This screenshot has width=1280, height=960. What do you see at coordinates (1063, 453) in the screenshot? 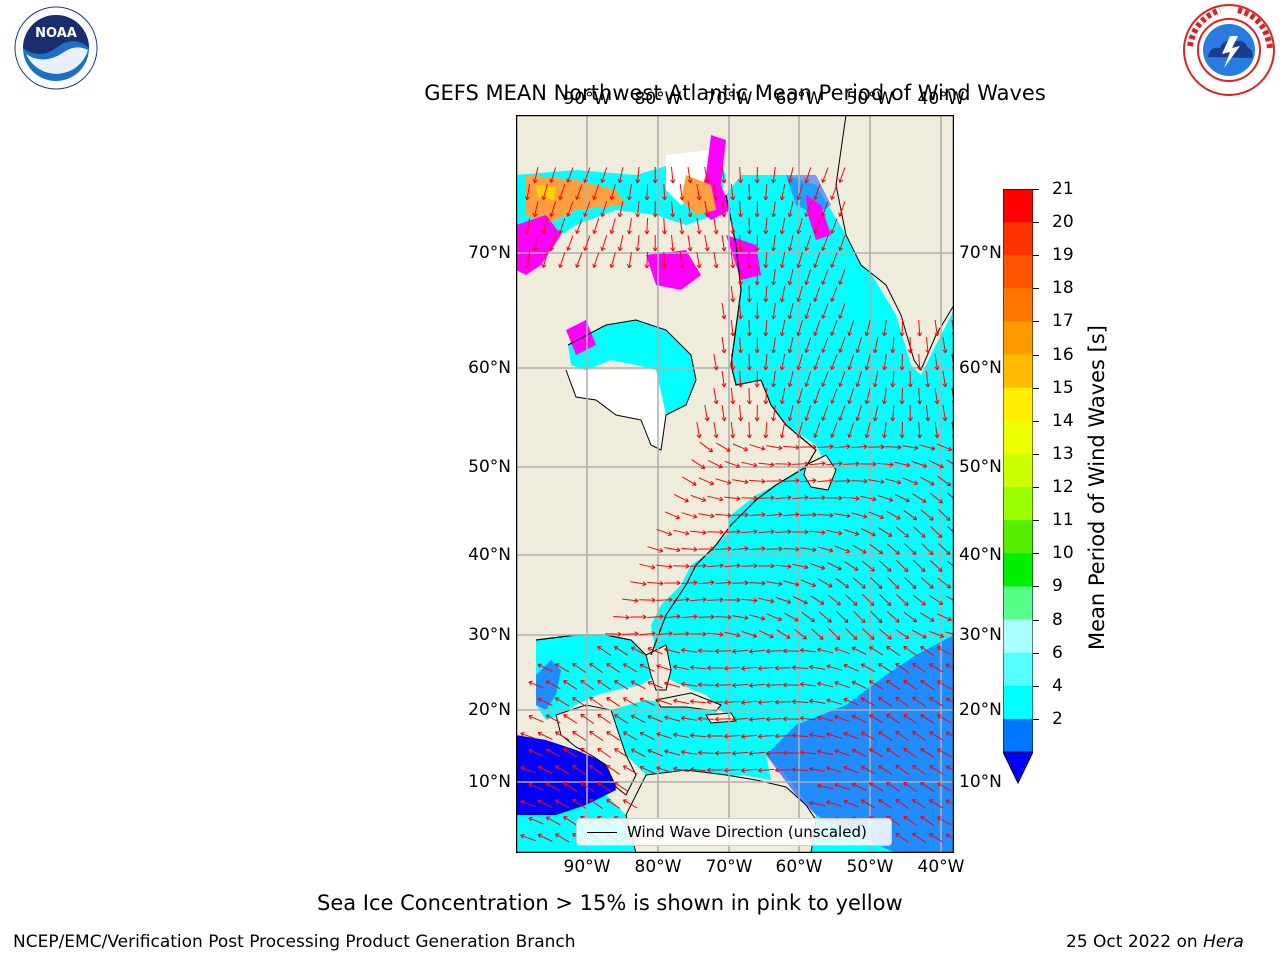
I see `colorbar-tick-label: 13` at bounding box center [1063, 453].